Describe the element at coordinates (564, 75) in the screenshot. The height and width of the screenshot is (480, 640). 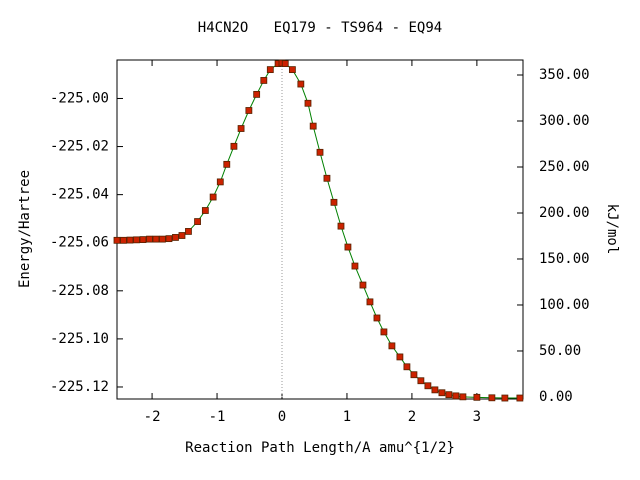
I see `y2-tick-label: 350.00` at that location.